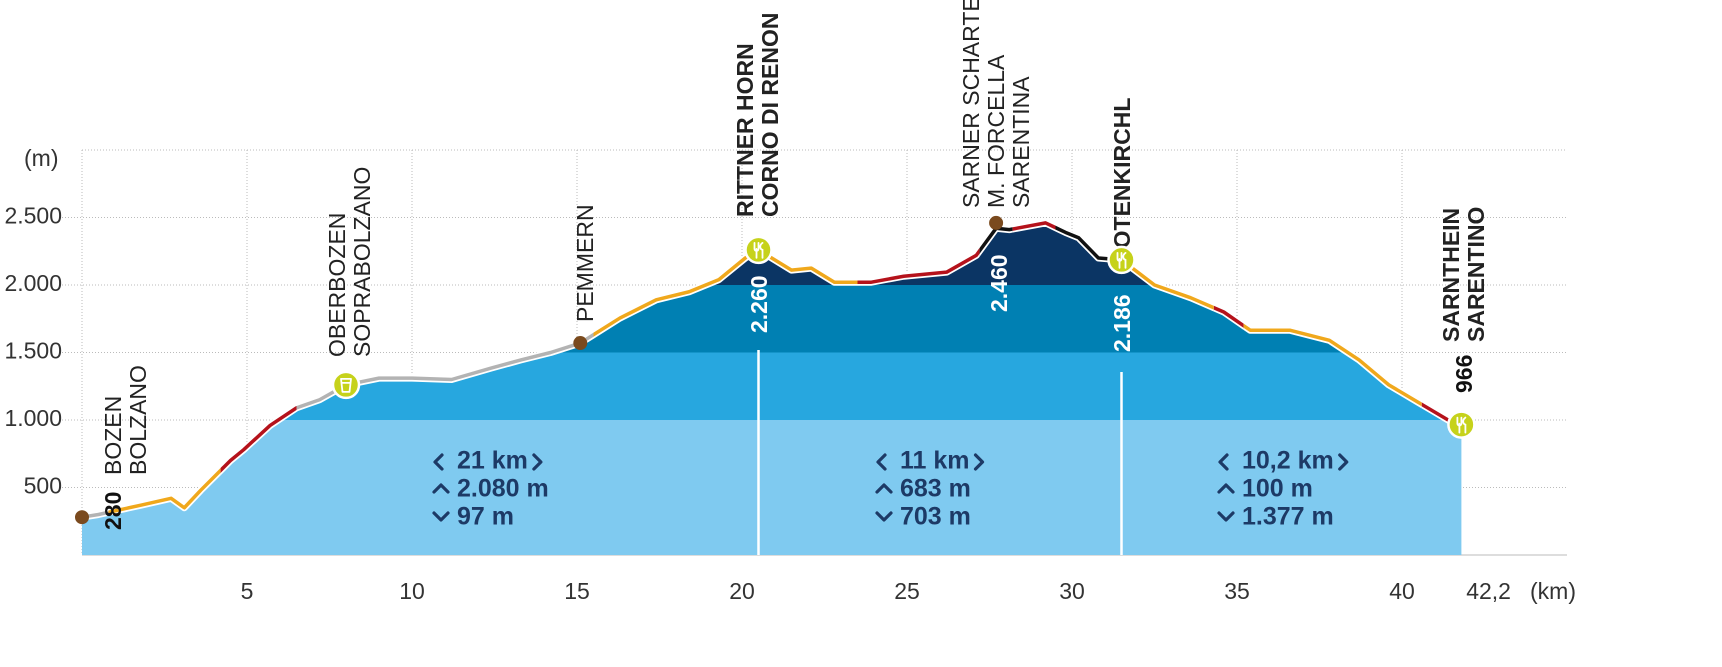  What do you see at coordinates (585, 263) in the screenshot?
I see `waypoint-name: PEMMERN` at bounding box center [585, 263].